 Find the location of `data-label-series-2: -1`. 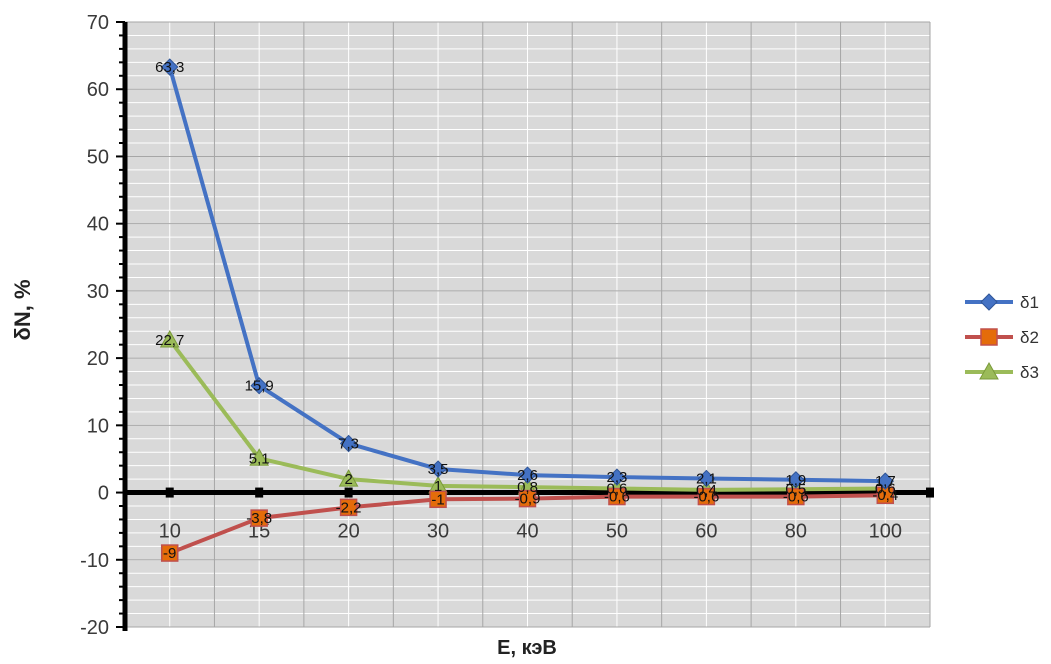

data-label-series-2: -1 is located at coordinates (437, 499).